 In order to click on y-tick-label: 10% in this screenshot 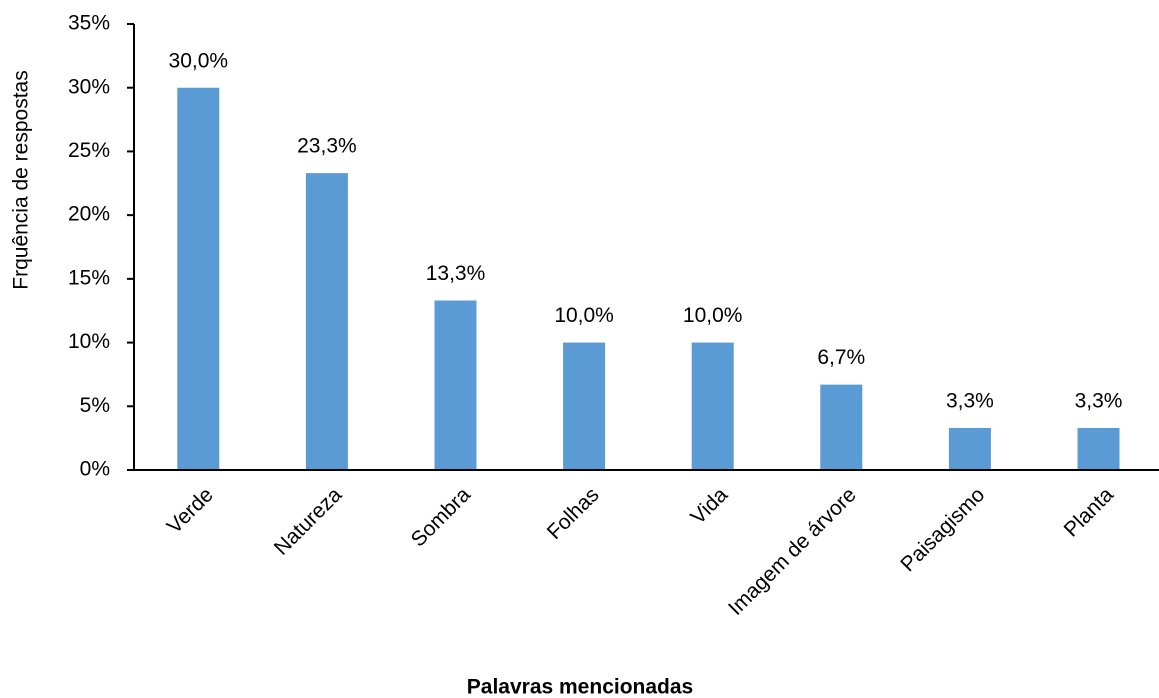, I will do `click(89, 341)`.